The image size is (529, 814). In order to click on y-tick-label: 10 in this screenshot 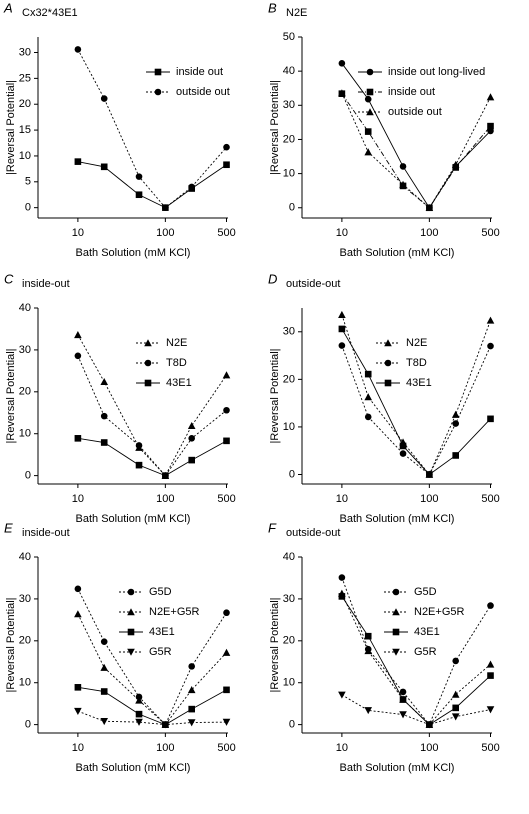, I will do `click(289, 683)`.